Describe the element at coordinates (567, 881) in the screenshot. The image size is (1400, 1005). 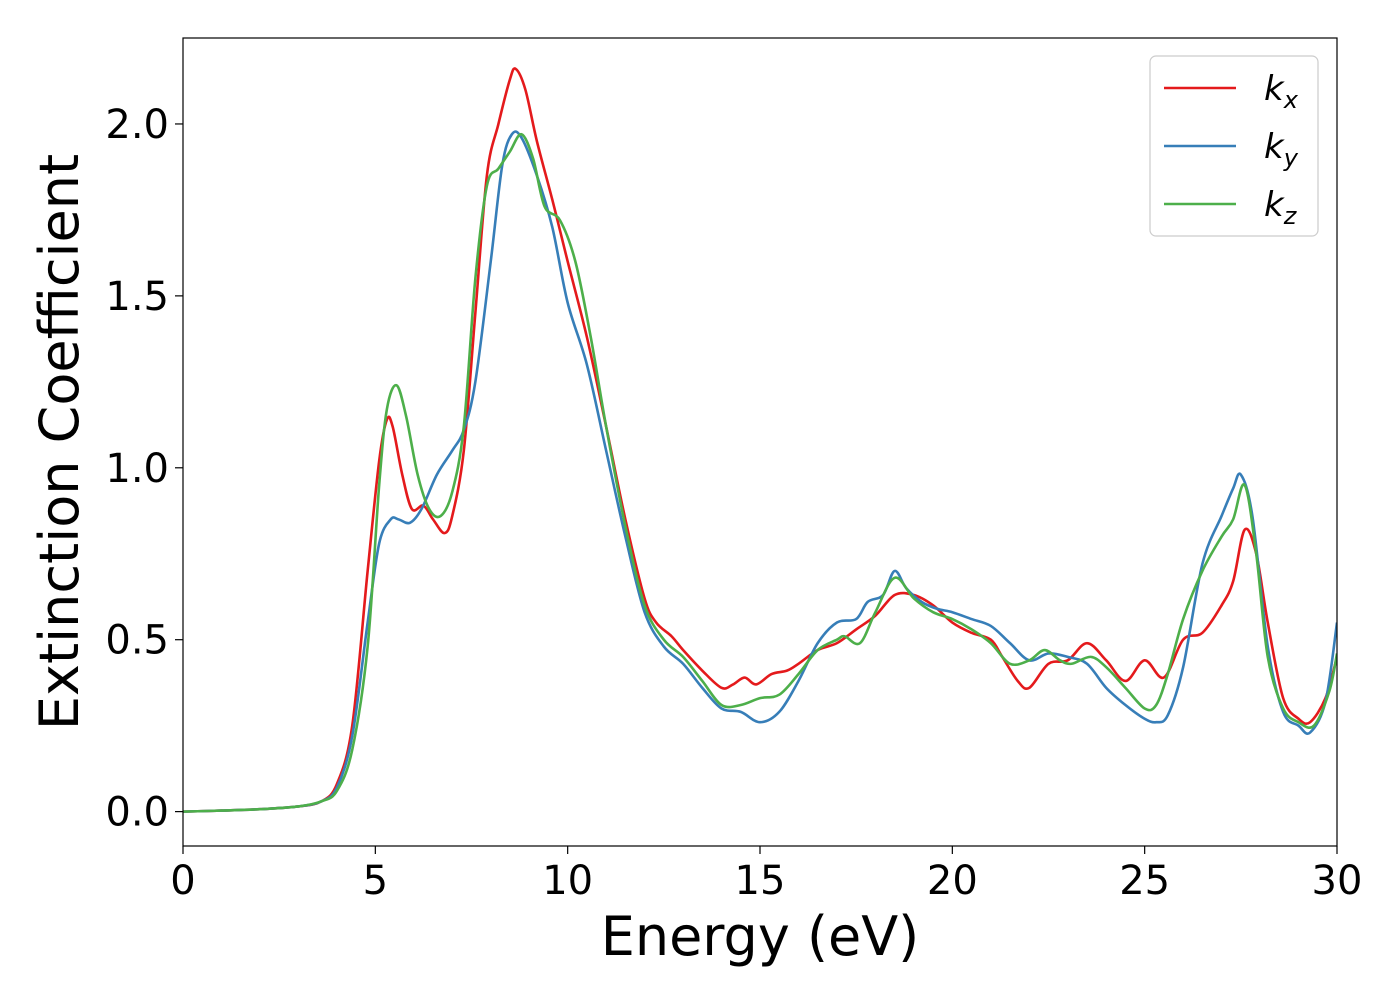
I see `x-tick-label: 10` at that location.